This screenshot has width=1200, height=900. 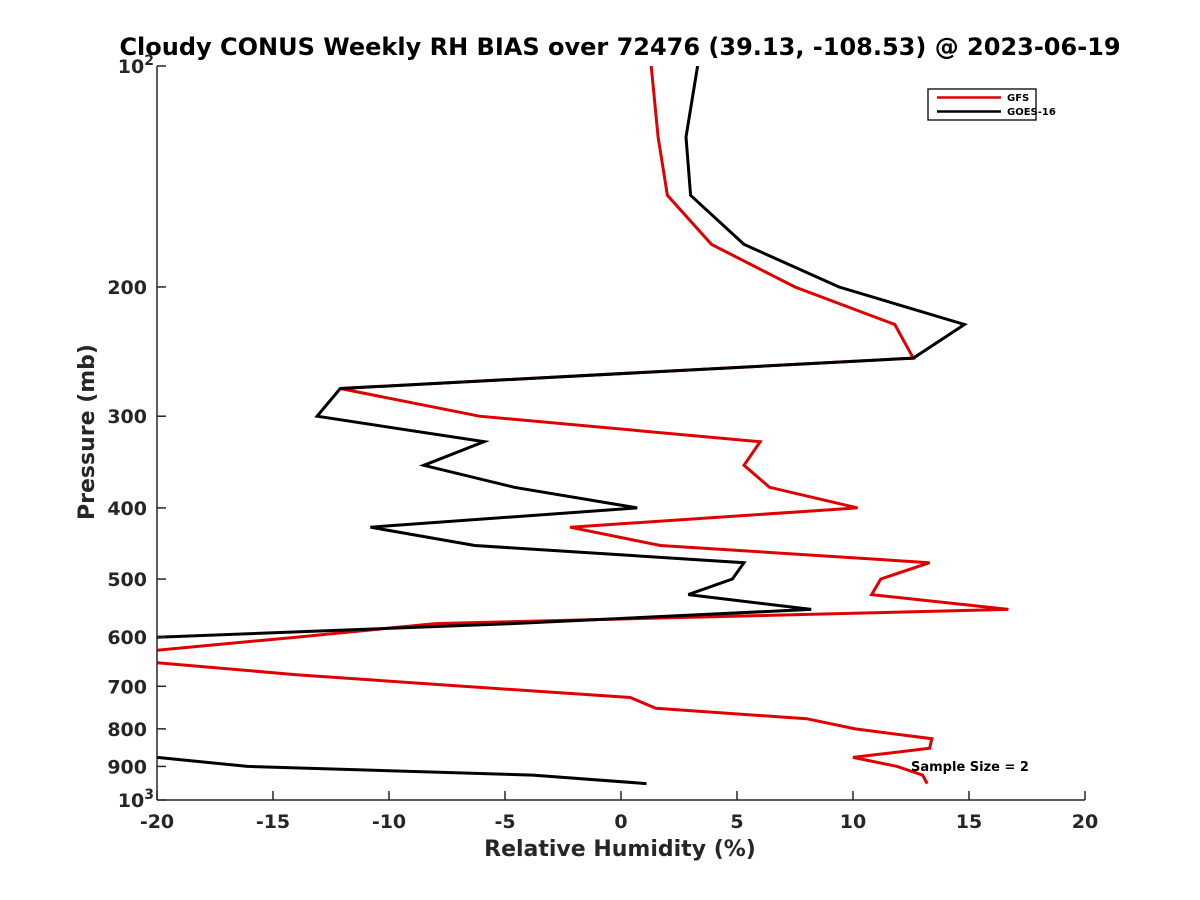 What do you see at coordinates (127, 288) in the screenshot?
I see `y-tick-label: 200` at bounding box center [127, 288].